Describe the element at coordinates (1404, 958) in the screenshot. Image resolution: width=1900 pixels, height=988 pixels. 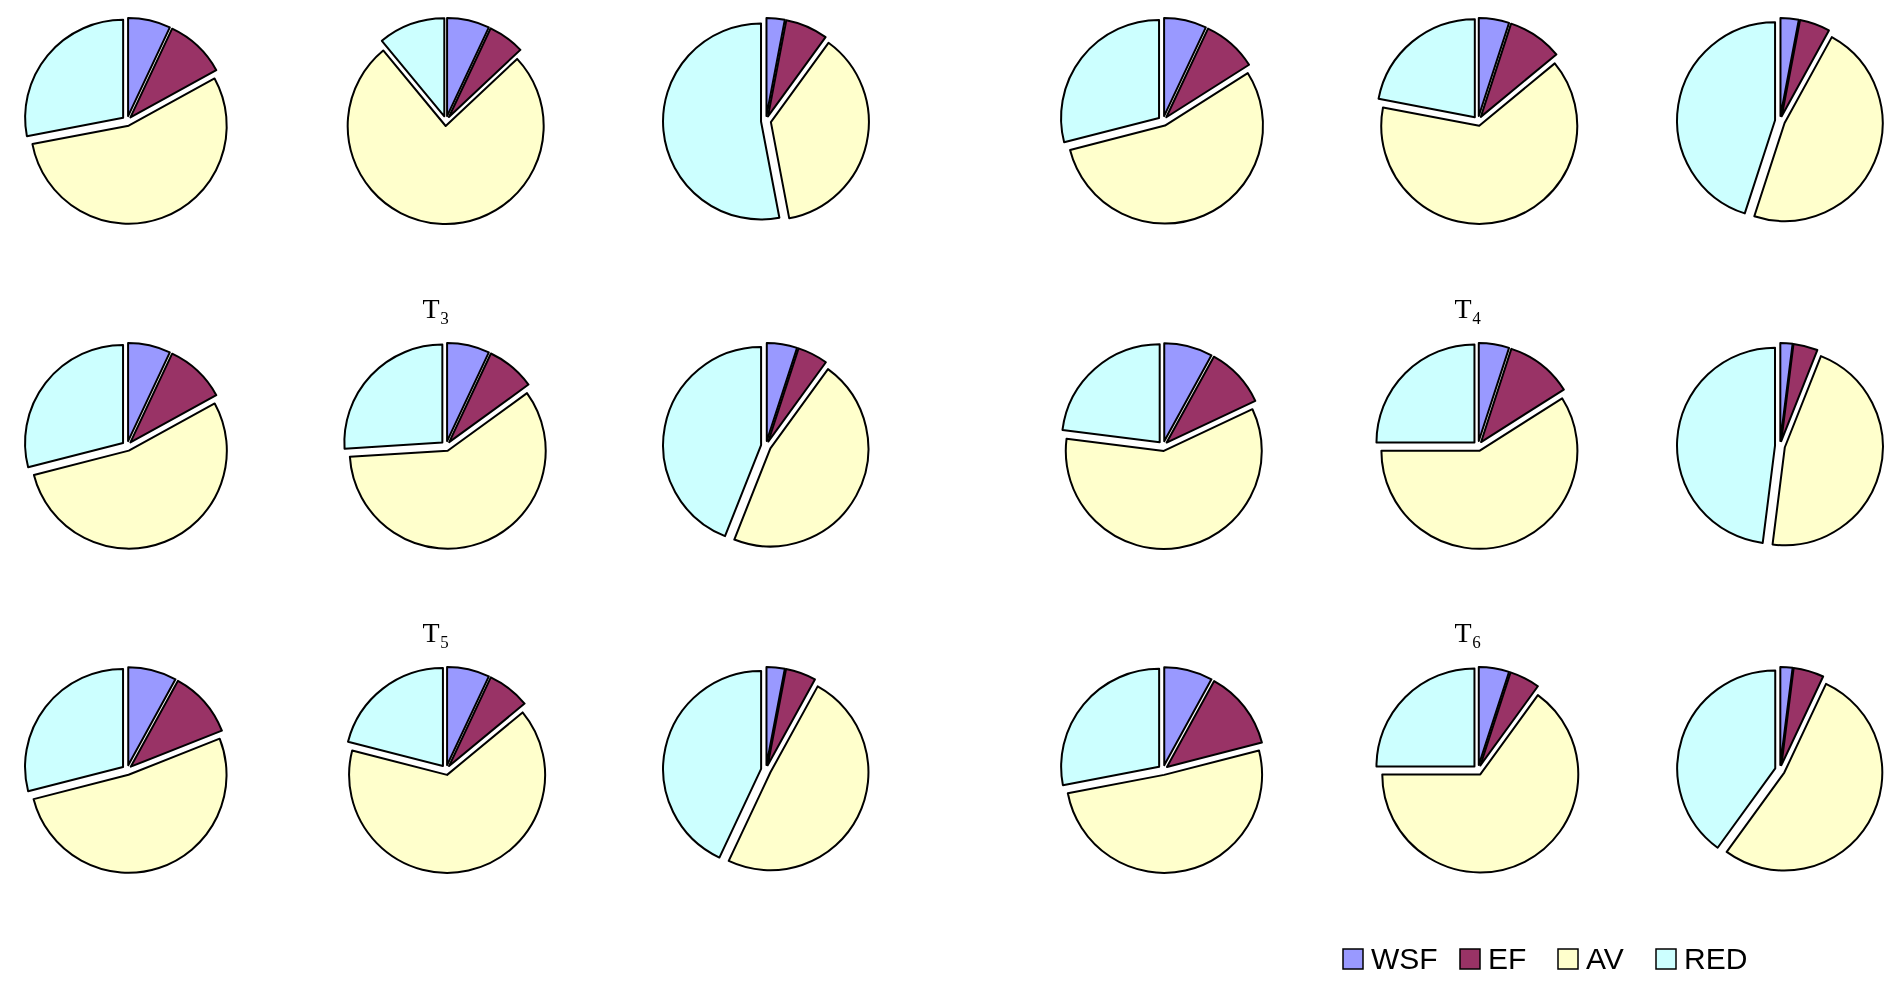
I see `legend-label: WSF` at that location.